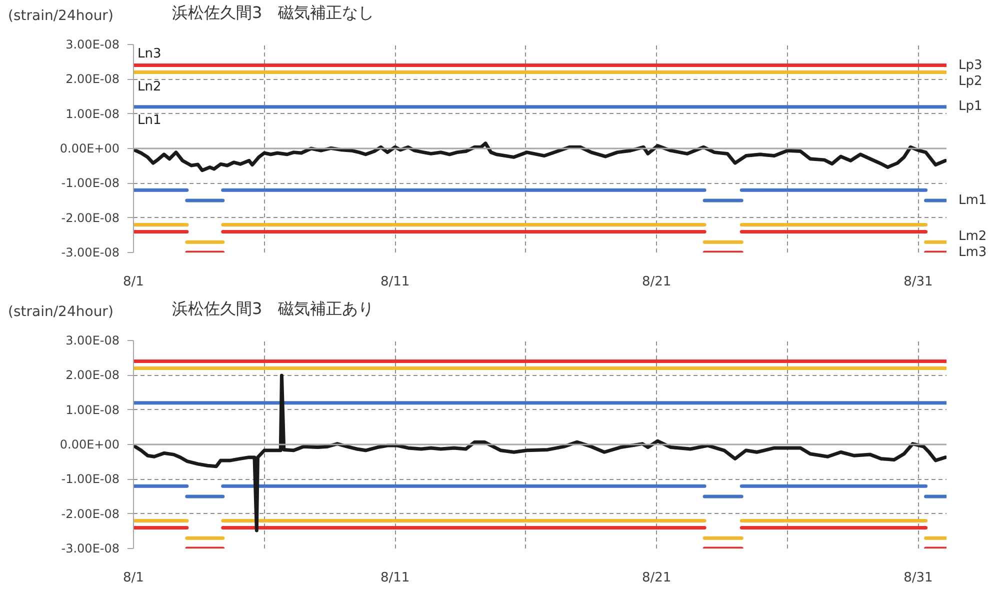 This screenshot has height=592, width=991. What do you see at coordinates (150, 87) in the screenshot?
I see `annotation: Ln2` at bounding box center [150, 87].